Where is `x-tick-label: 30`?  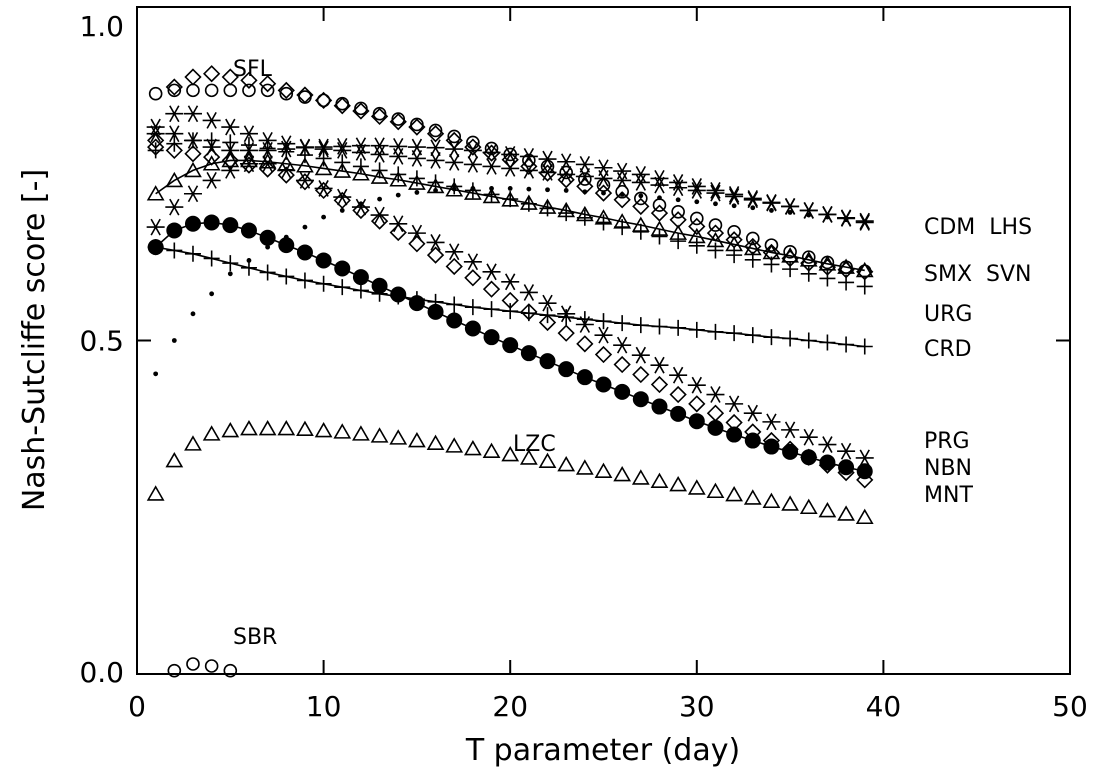
x-tick-label: 30 is located at coordinates (697, 706).